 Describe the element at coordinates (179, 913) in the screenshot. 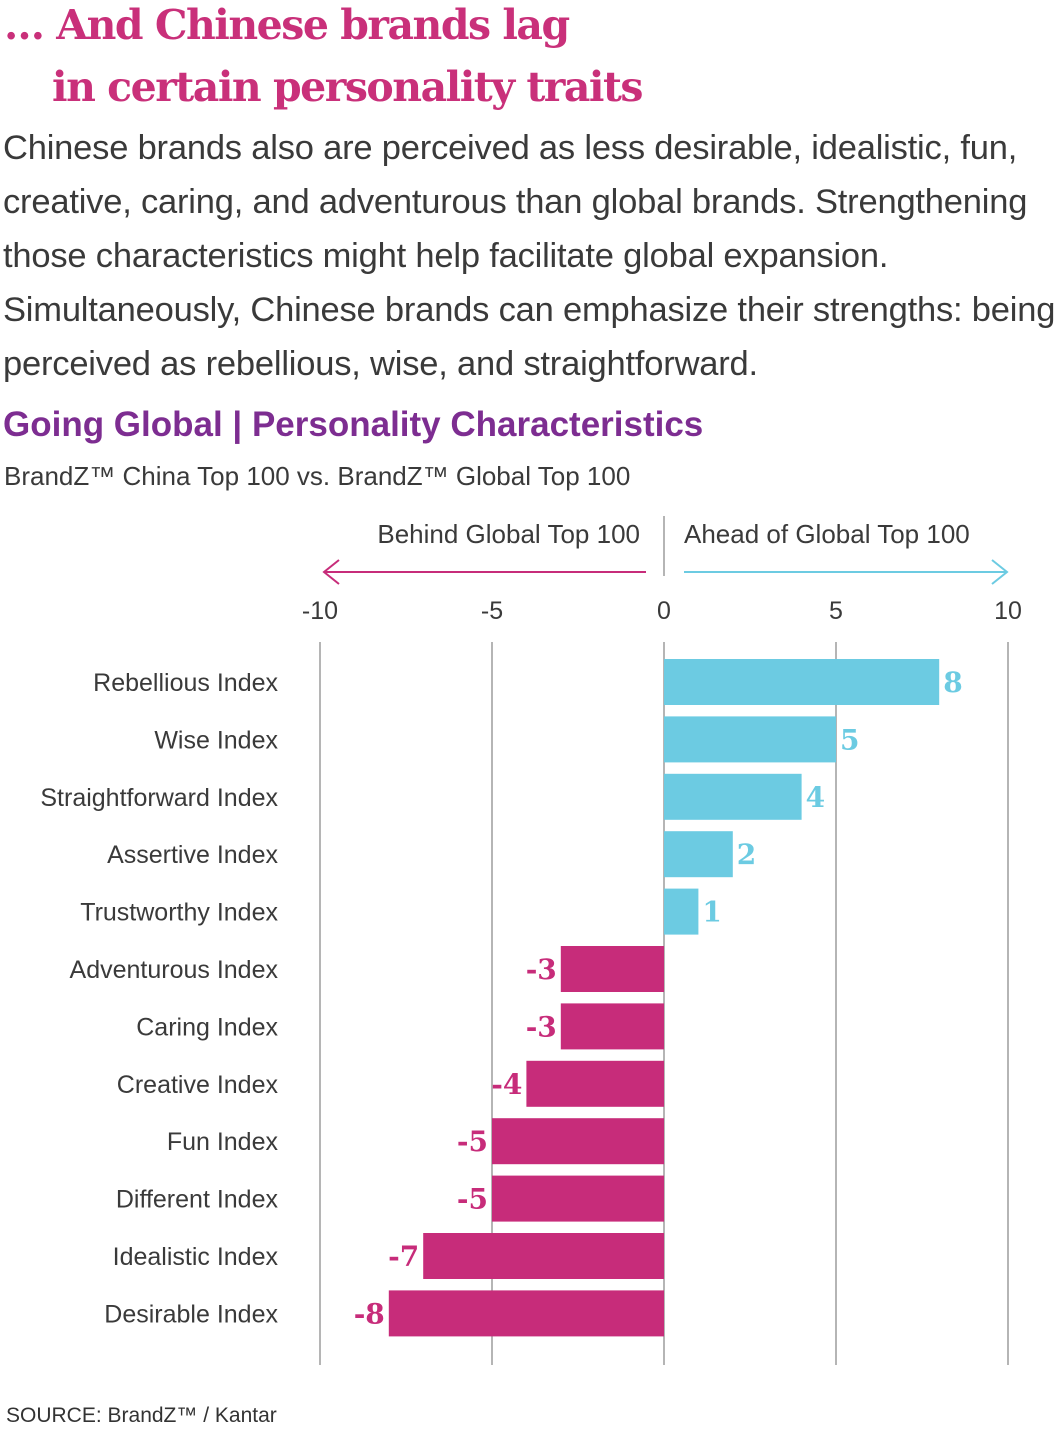

I see `category-label: Trustworthy Index` at that location.